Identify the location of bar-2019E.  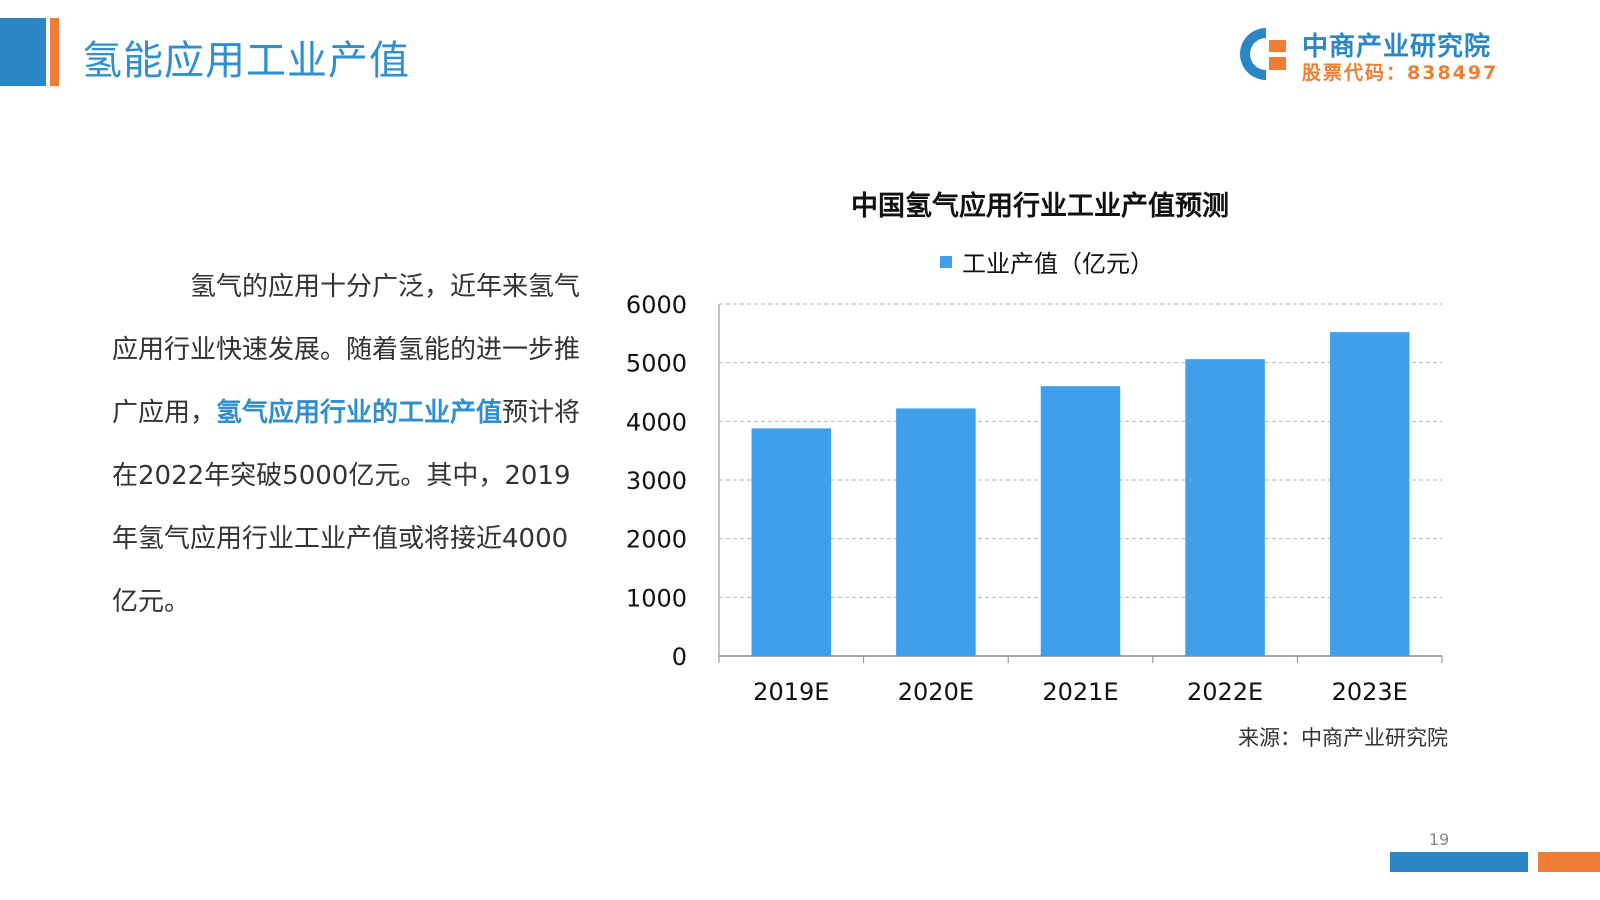
(791, 542).